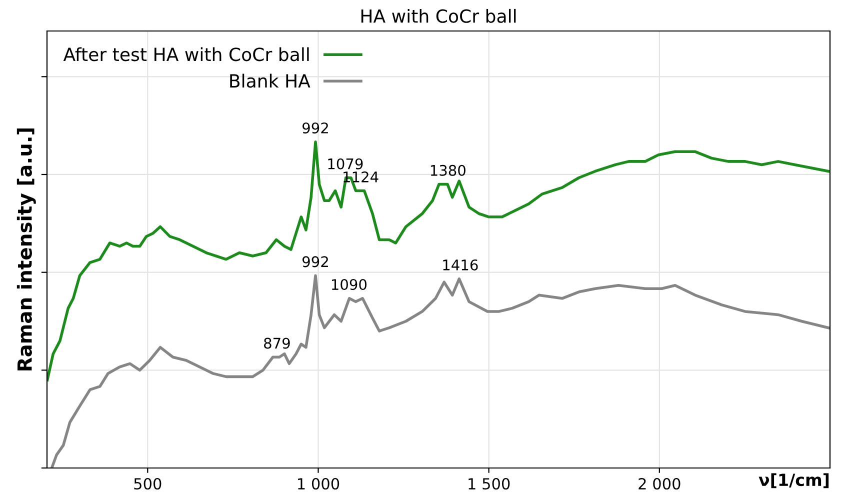 The width and height of the screenshot is (865, 496). Describe the element at coordinates (270, 81) in the screenshot. I see `legend-label: Blank HA` at that location.